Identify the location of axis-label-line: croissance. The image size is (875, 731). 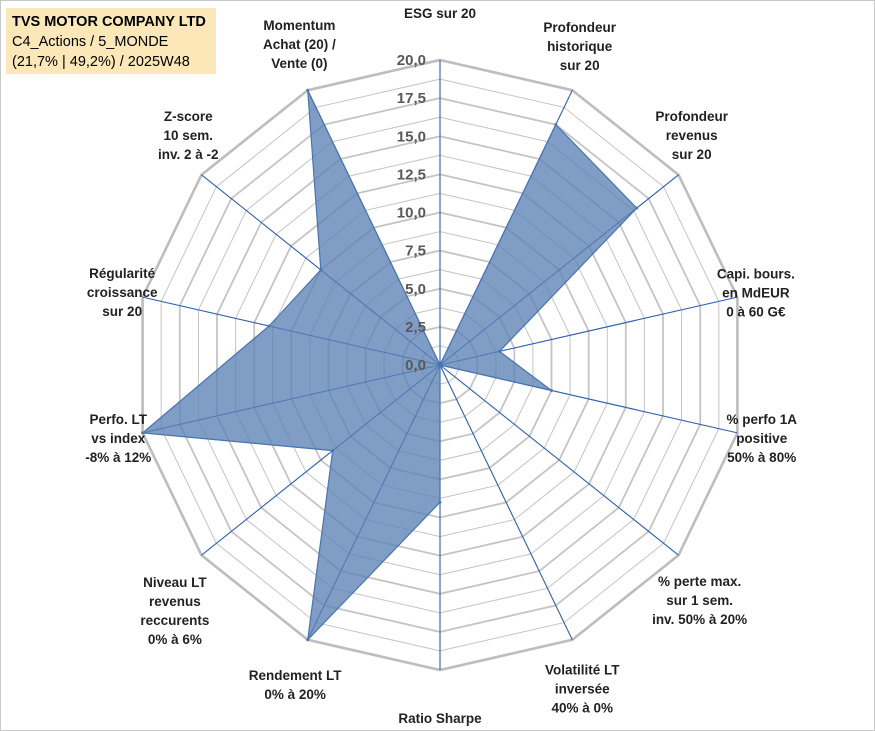
(122, 292).